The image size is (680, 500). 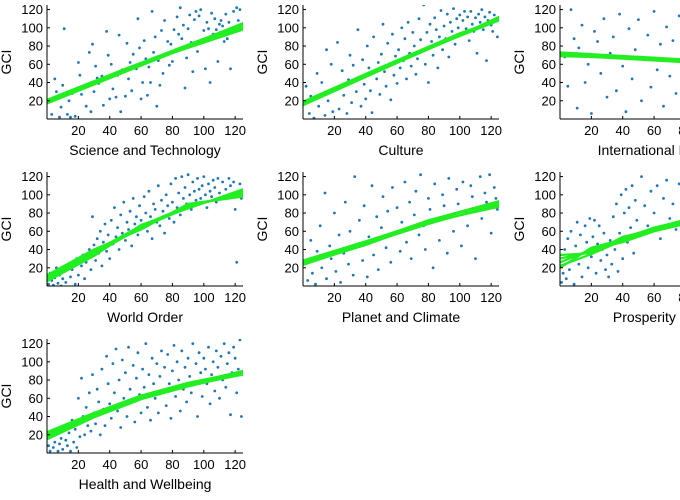 What do you see at coordinates (378, 80) in the screenshot?
I see `scatter-panel-2: 20 40 60 80 100 120 20 40 60 80 100 120 Culture GCI` at bounding box center [378, 80].